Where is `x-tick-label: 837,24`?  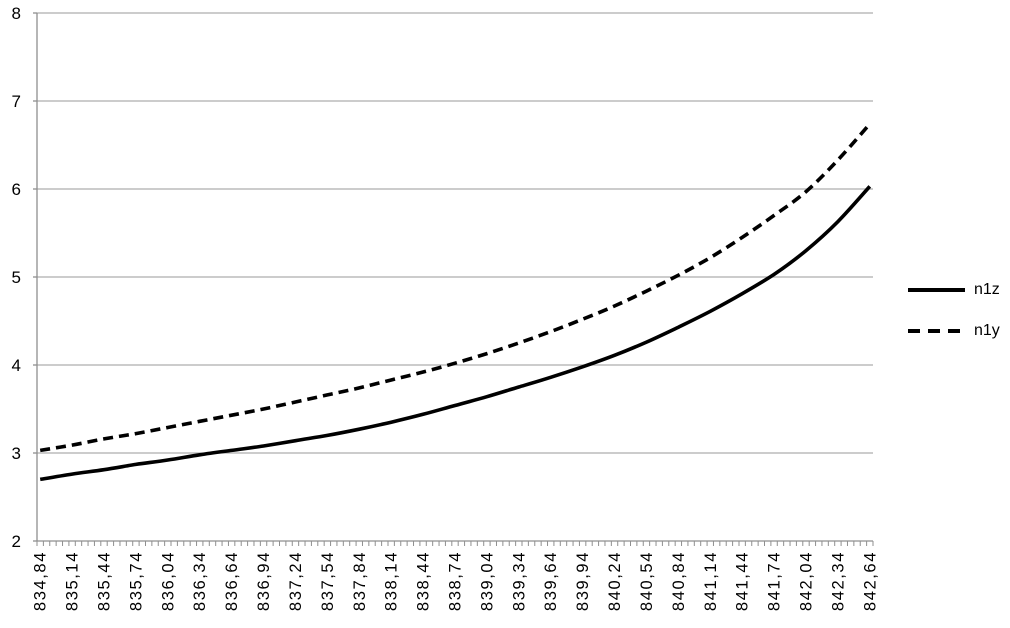 x-tick-label: 837,24 is located at coordinates (296, 581).